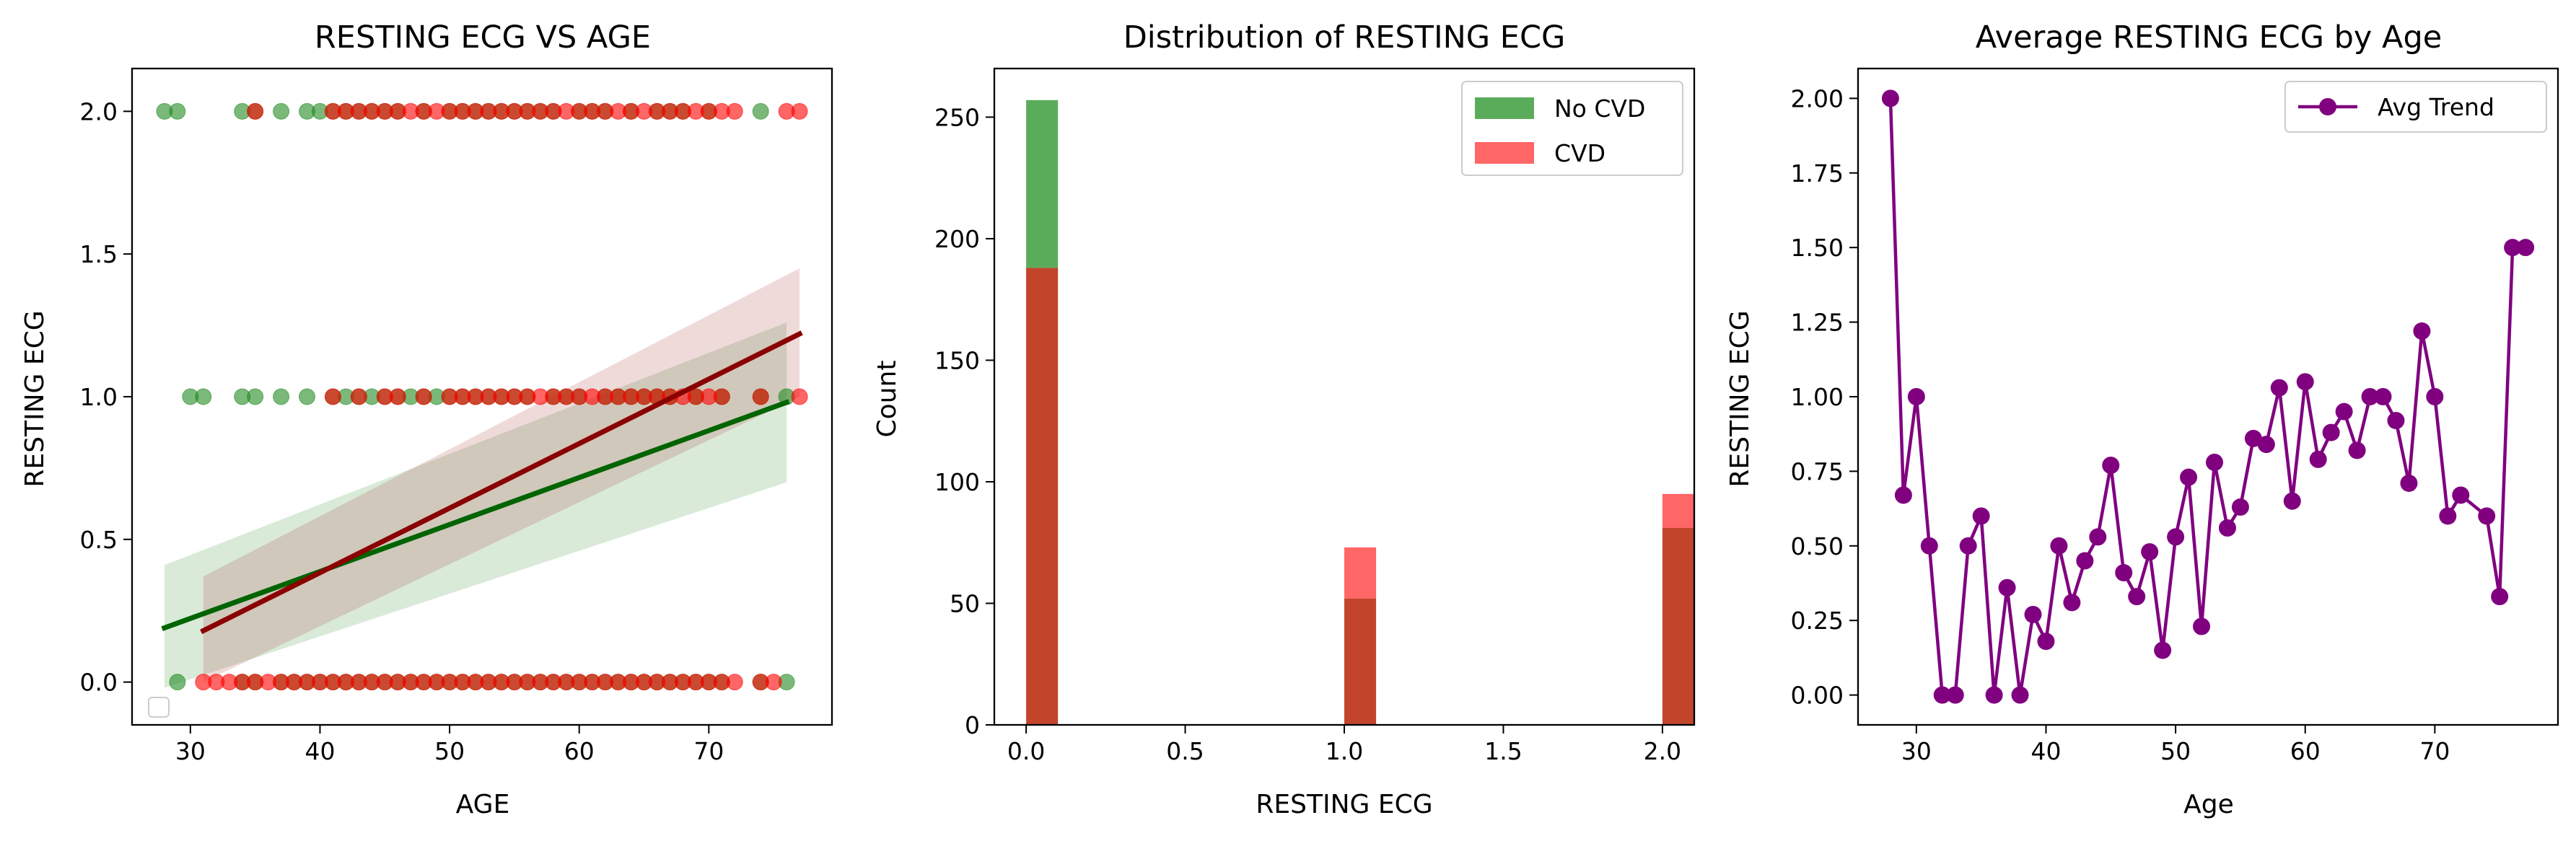 The height and width of the screenshot is (841, 2576). What do you see at coordinates (190, 751) in the screenshot?
I see `x-tick-label: 30` at bounding box center [190, 751].